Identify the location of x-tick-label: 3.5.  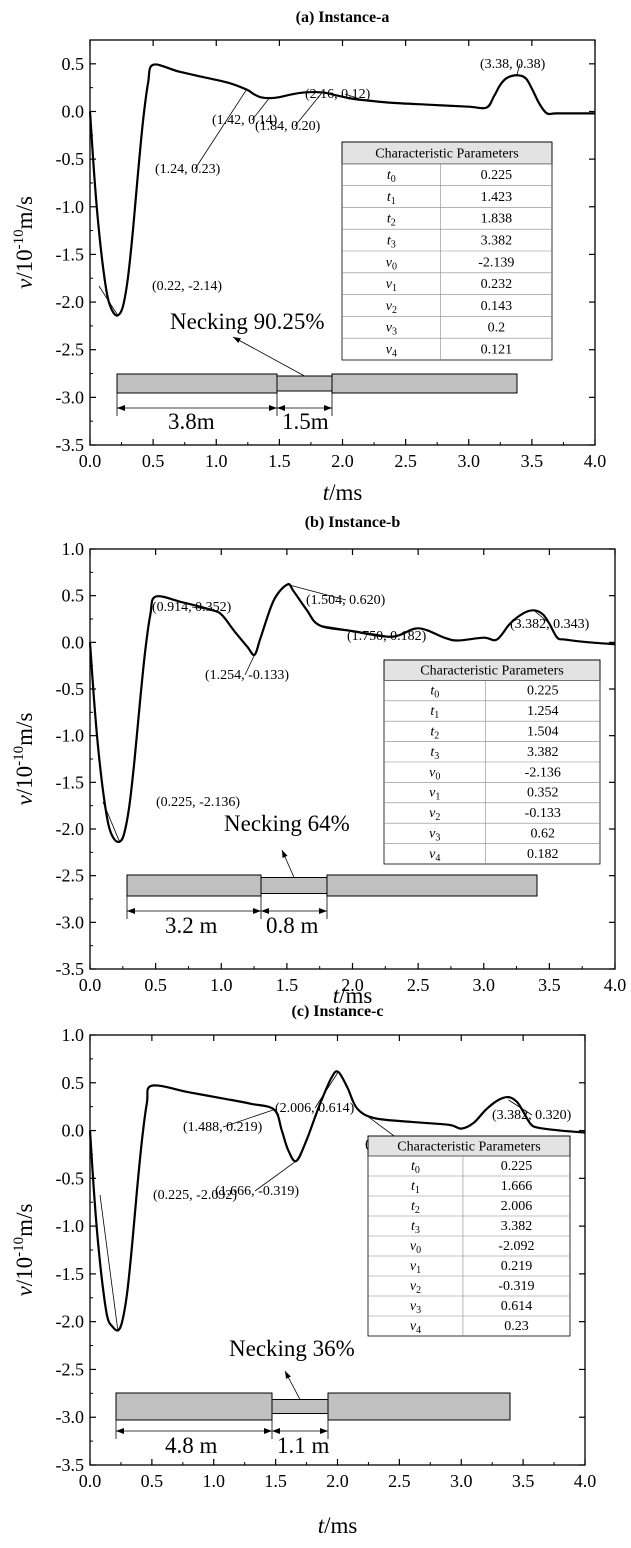
(523, 1481).